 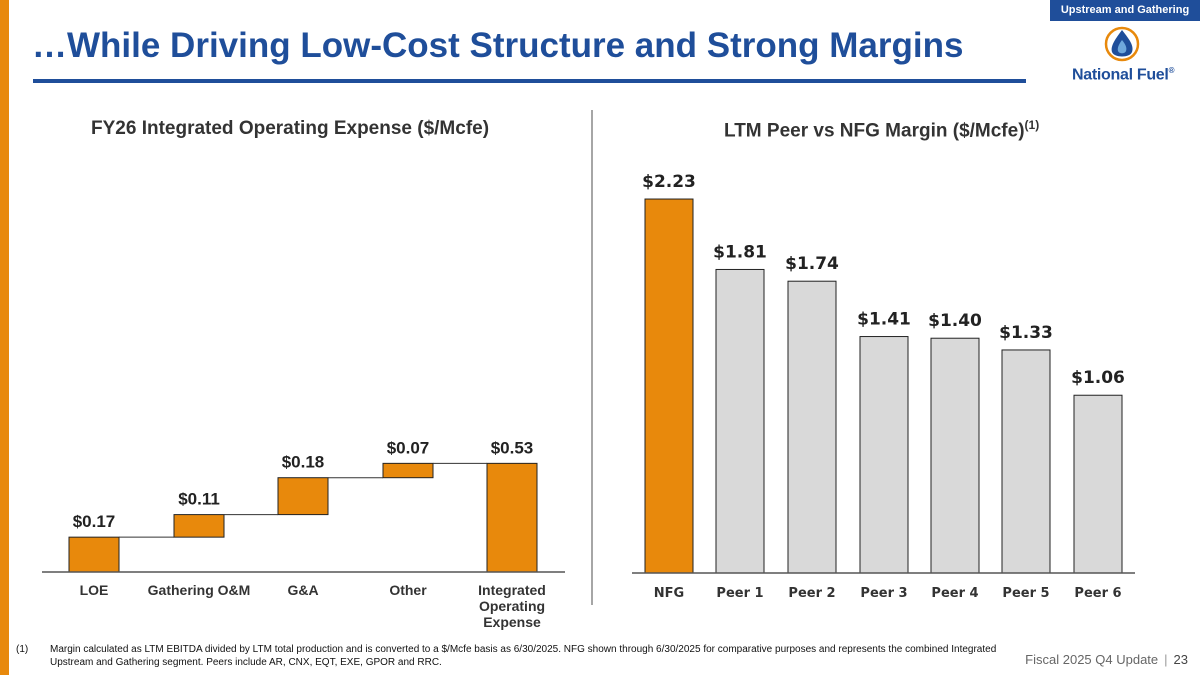 I want to click on national-fuel-flame-icon, so click(x=1122, y=44).